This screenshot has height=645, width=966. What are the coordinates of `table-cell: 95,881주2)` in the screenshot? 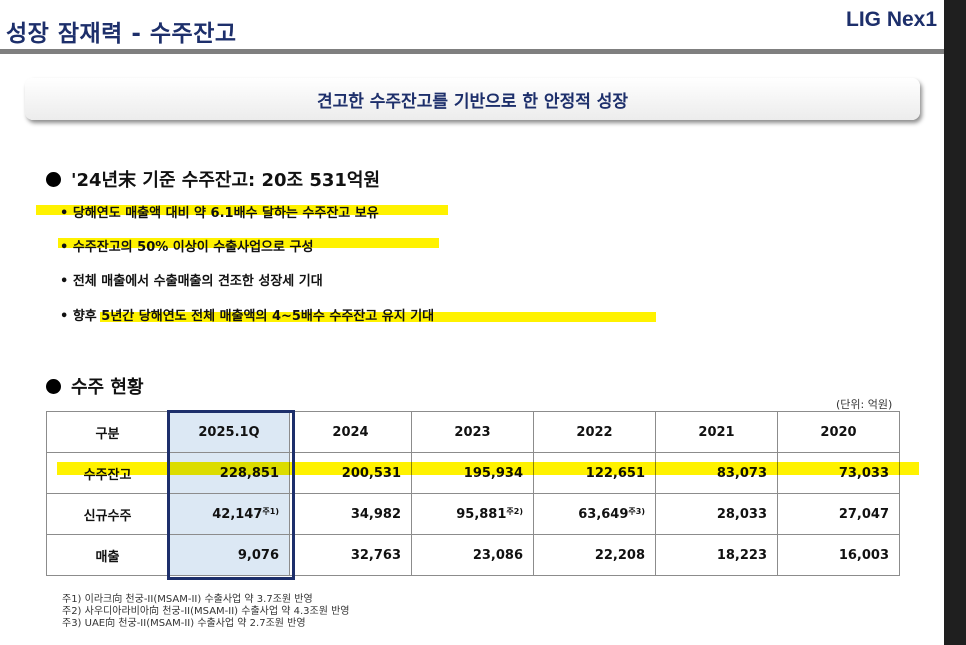 It's located at (472, 514).